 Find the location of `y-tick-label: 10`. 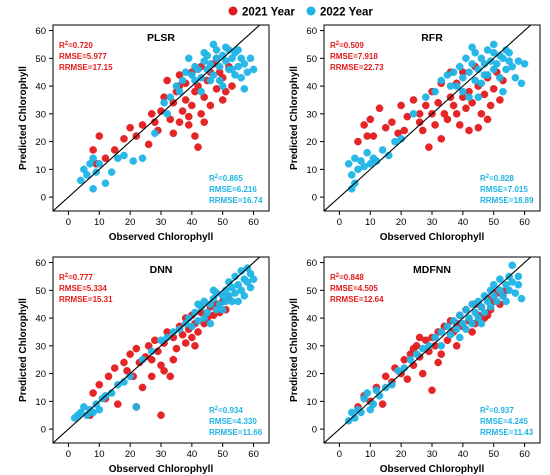

y-tick-label: 10 is located at coordinates (311, 402).